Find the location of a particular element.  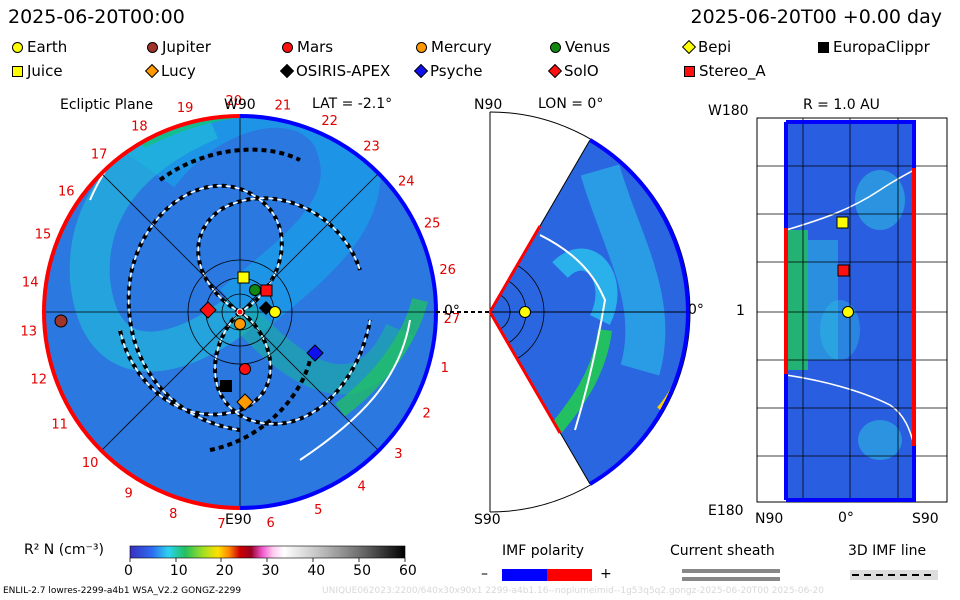

ecliptic-top-label: W90 is located at coordinates (240, 105).